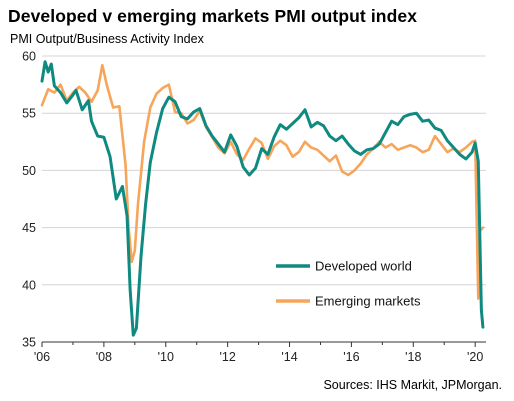 The height and width of the screenshot is (401, 514). What do you see at coordinates (475, 357) in the screenshot?
I see `x-tick-label-20: '20` at bounding box center [475, 357].